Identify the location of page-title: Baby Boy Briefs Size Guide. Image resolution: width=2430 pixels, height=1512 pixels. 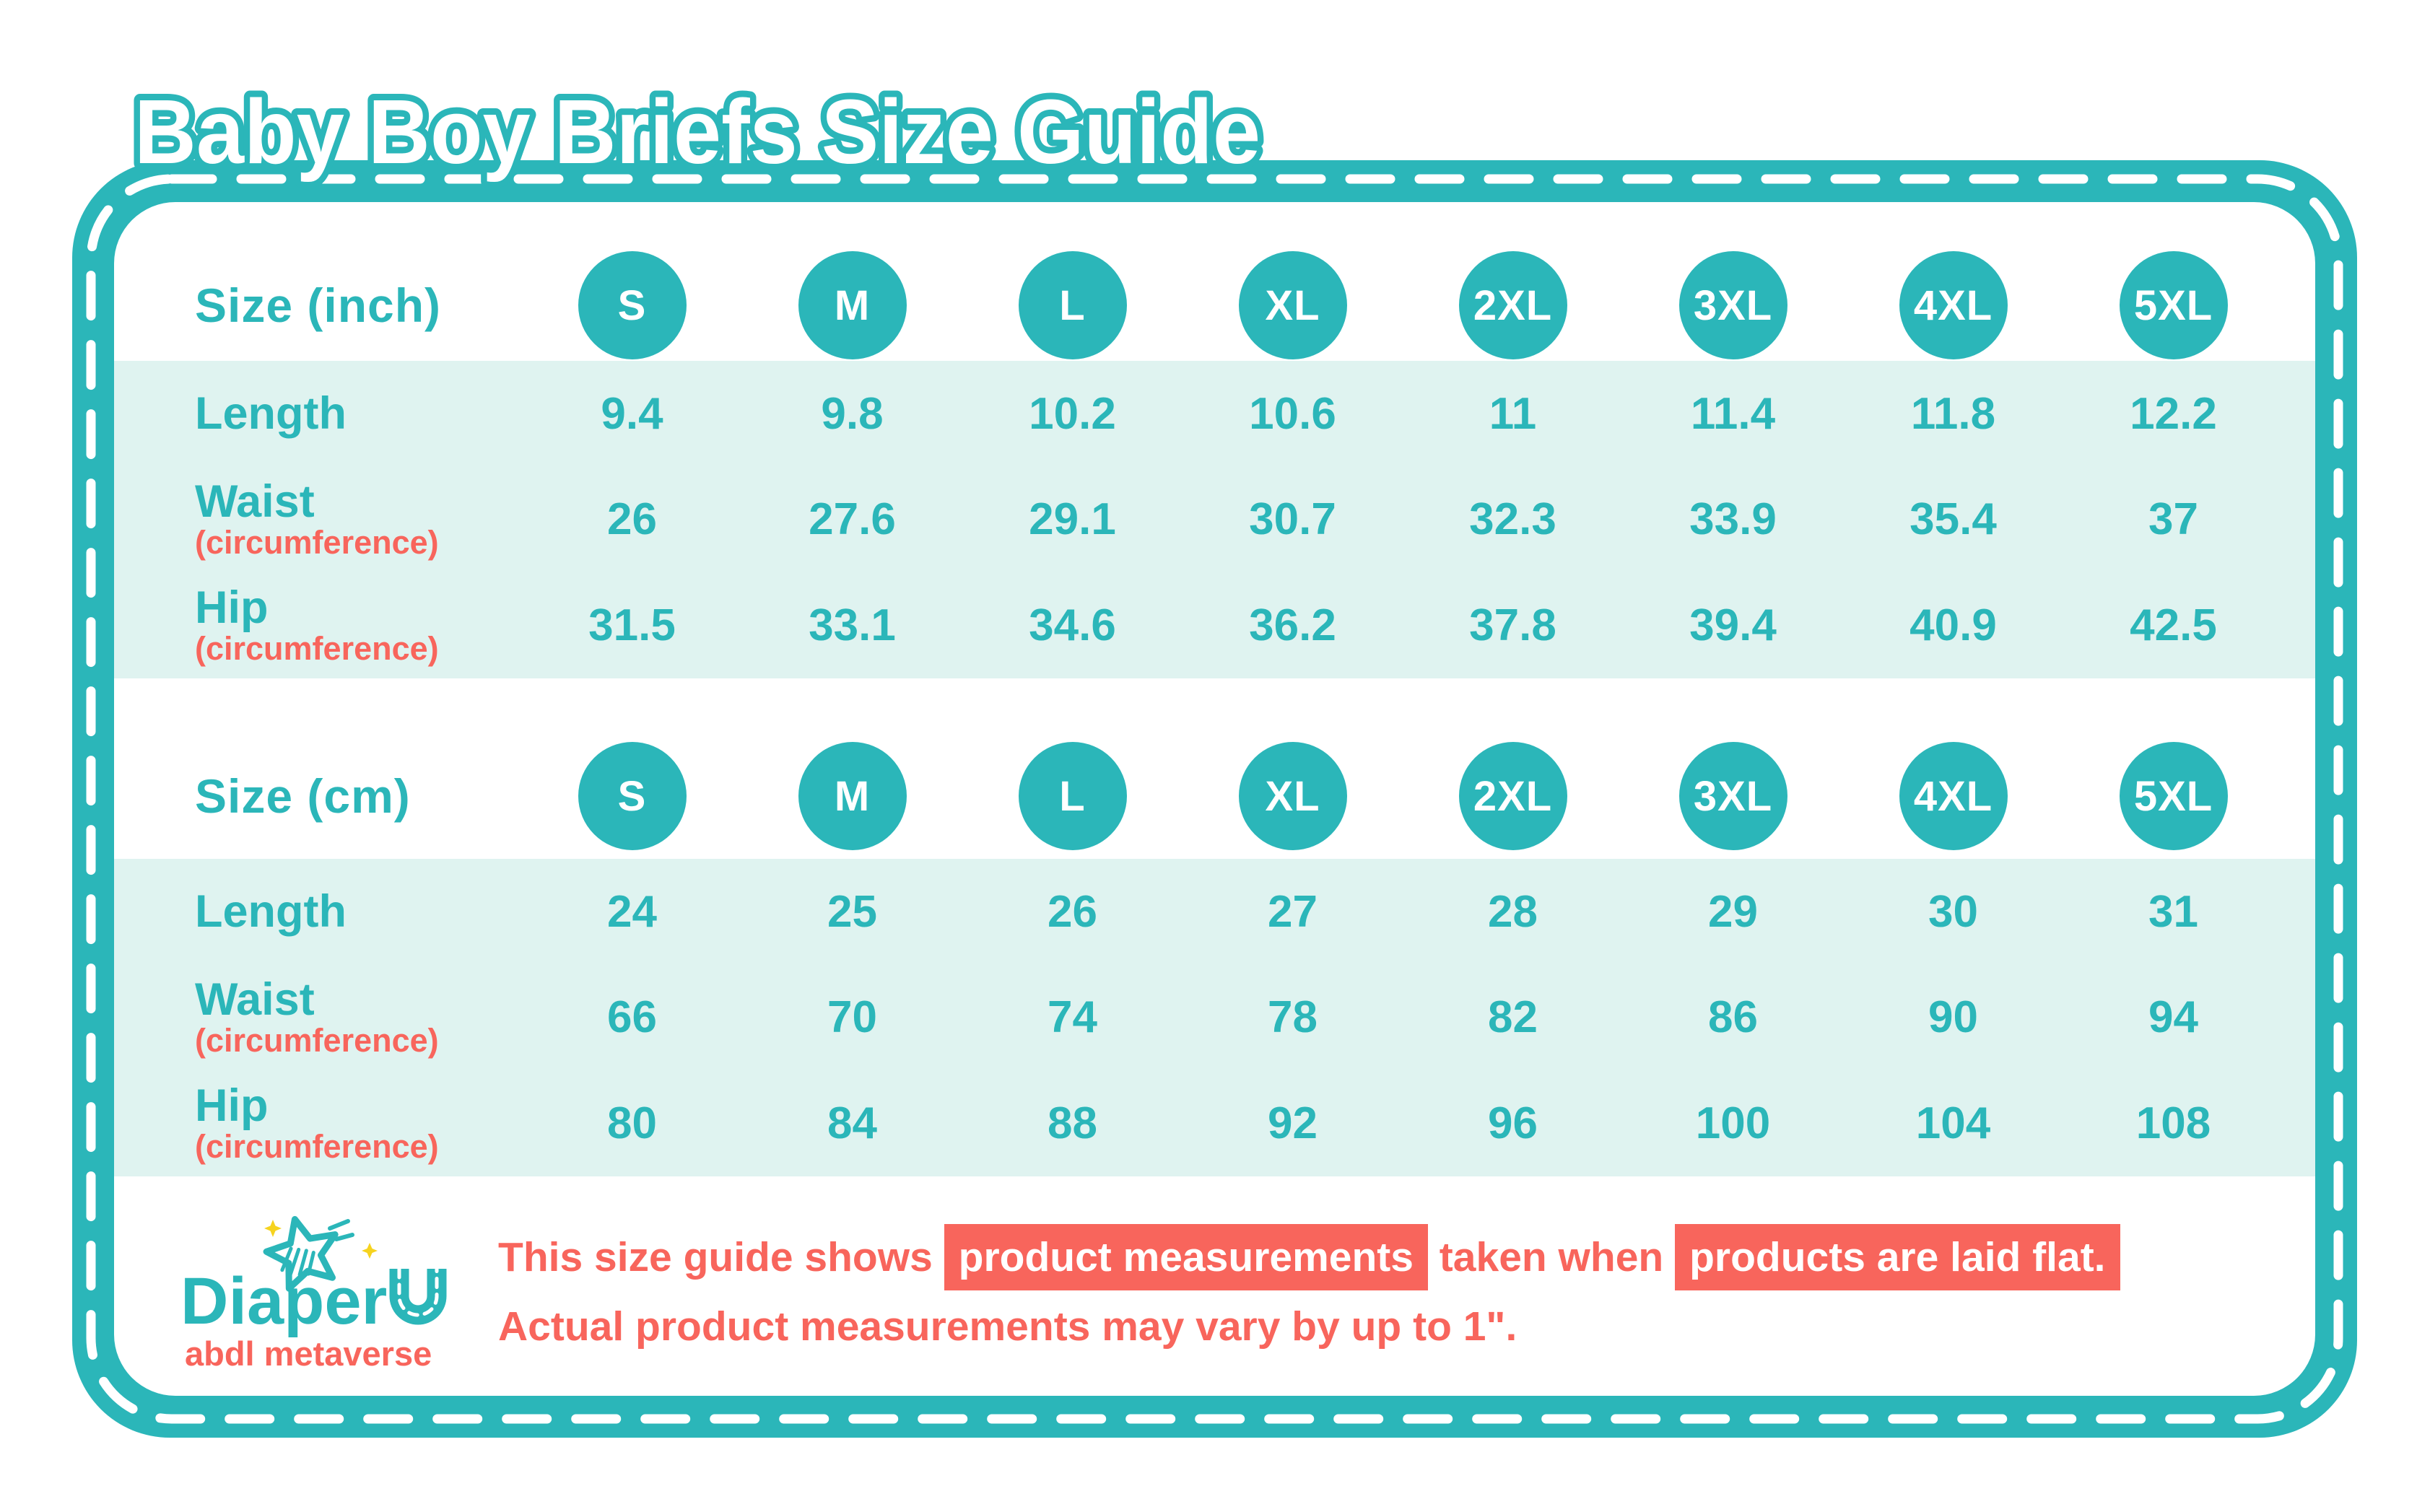
(697, 131).